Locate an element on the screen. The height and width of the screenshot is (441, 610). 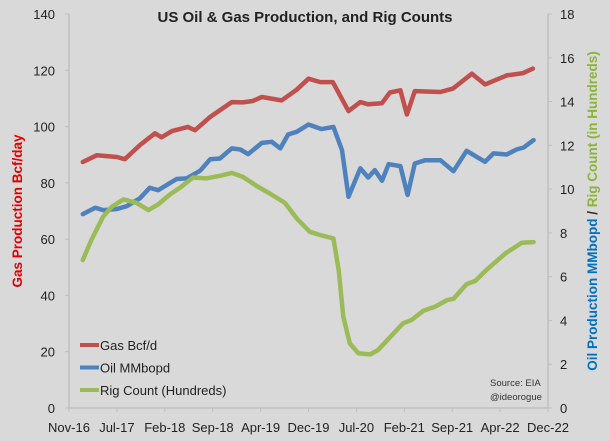
left-tick-label: 100 is located at coordinates (44, 127).